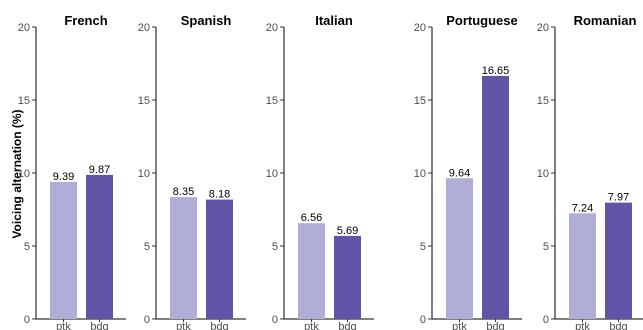 The width and height of the screenshot is (643, 330). What do you see at coordinates (219, 195) in the screenshot?
I see `data-label: 8.18` at bounding box center [219, 195].